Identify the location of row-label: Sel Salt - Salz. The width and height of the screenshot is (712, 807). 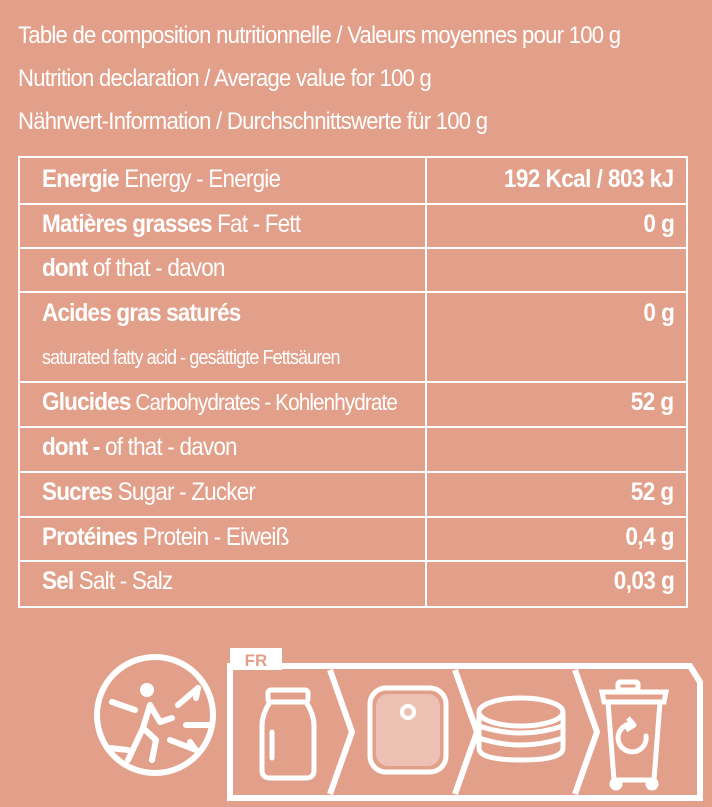
(107, 581).